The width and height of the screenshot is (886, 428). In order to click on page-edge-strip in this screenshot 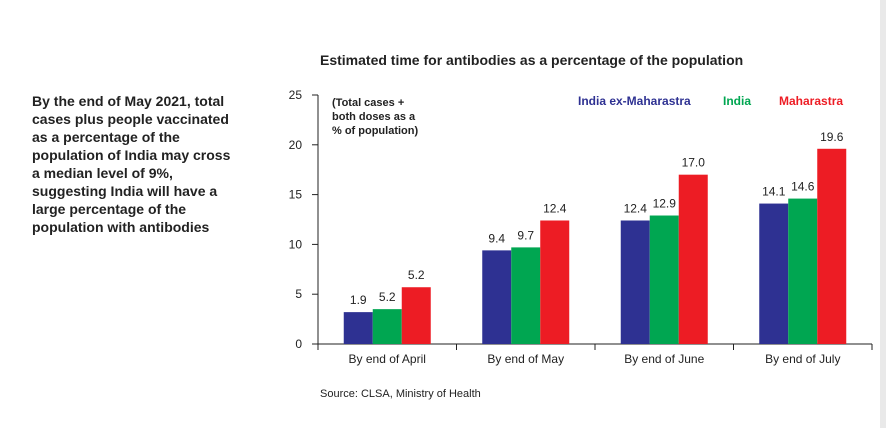, I will do `click(883, 214)`.